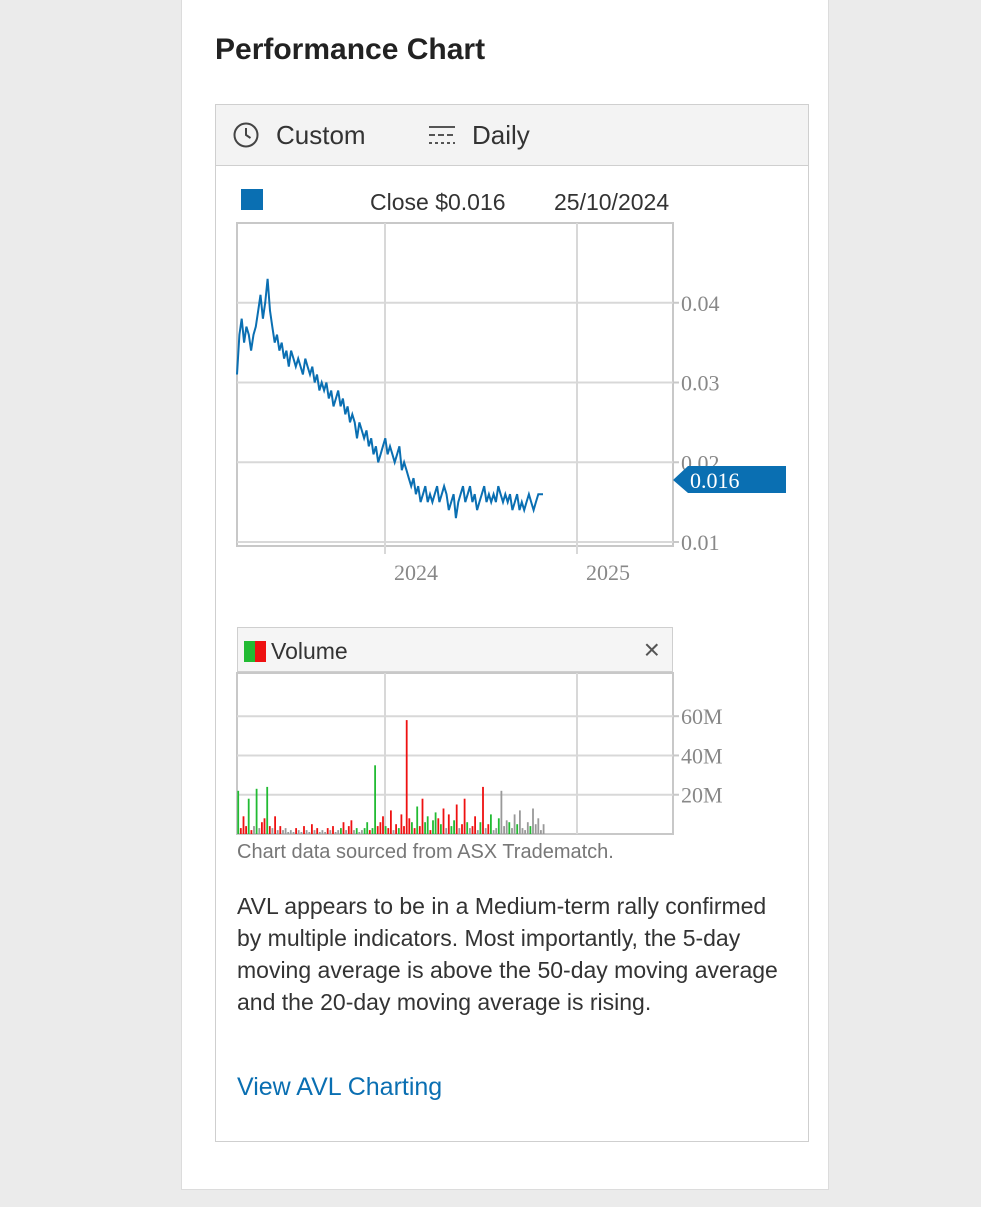 This screenshot has height=1207, width=981. What do you see at coordinates (612, 202) in the screenshot?
I see `legend-date: 25/10/2024` at bounding box center [612, 202].